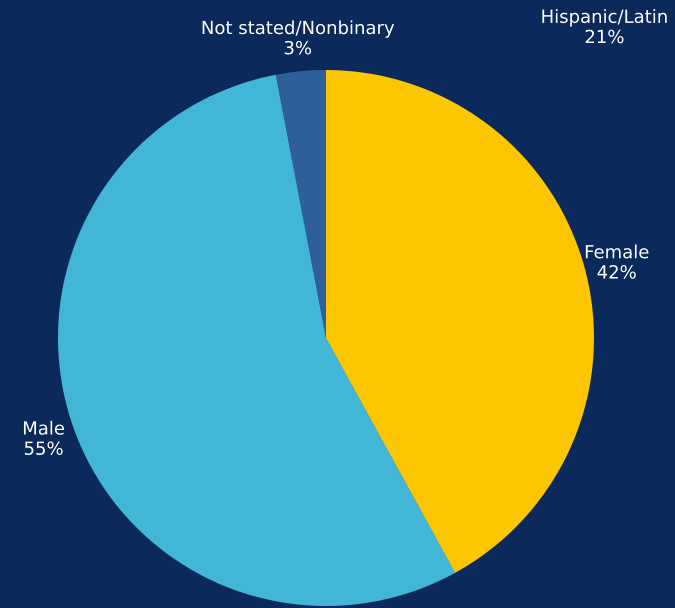 The height and width of the screenshot is (608, 675). I want to click on data-label: 42%, so click(617, 272).